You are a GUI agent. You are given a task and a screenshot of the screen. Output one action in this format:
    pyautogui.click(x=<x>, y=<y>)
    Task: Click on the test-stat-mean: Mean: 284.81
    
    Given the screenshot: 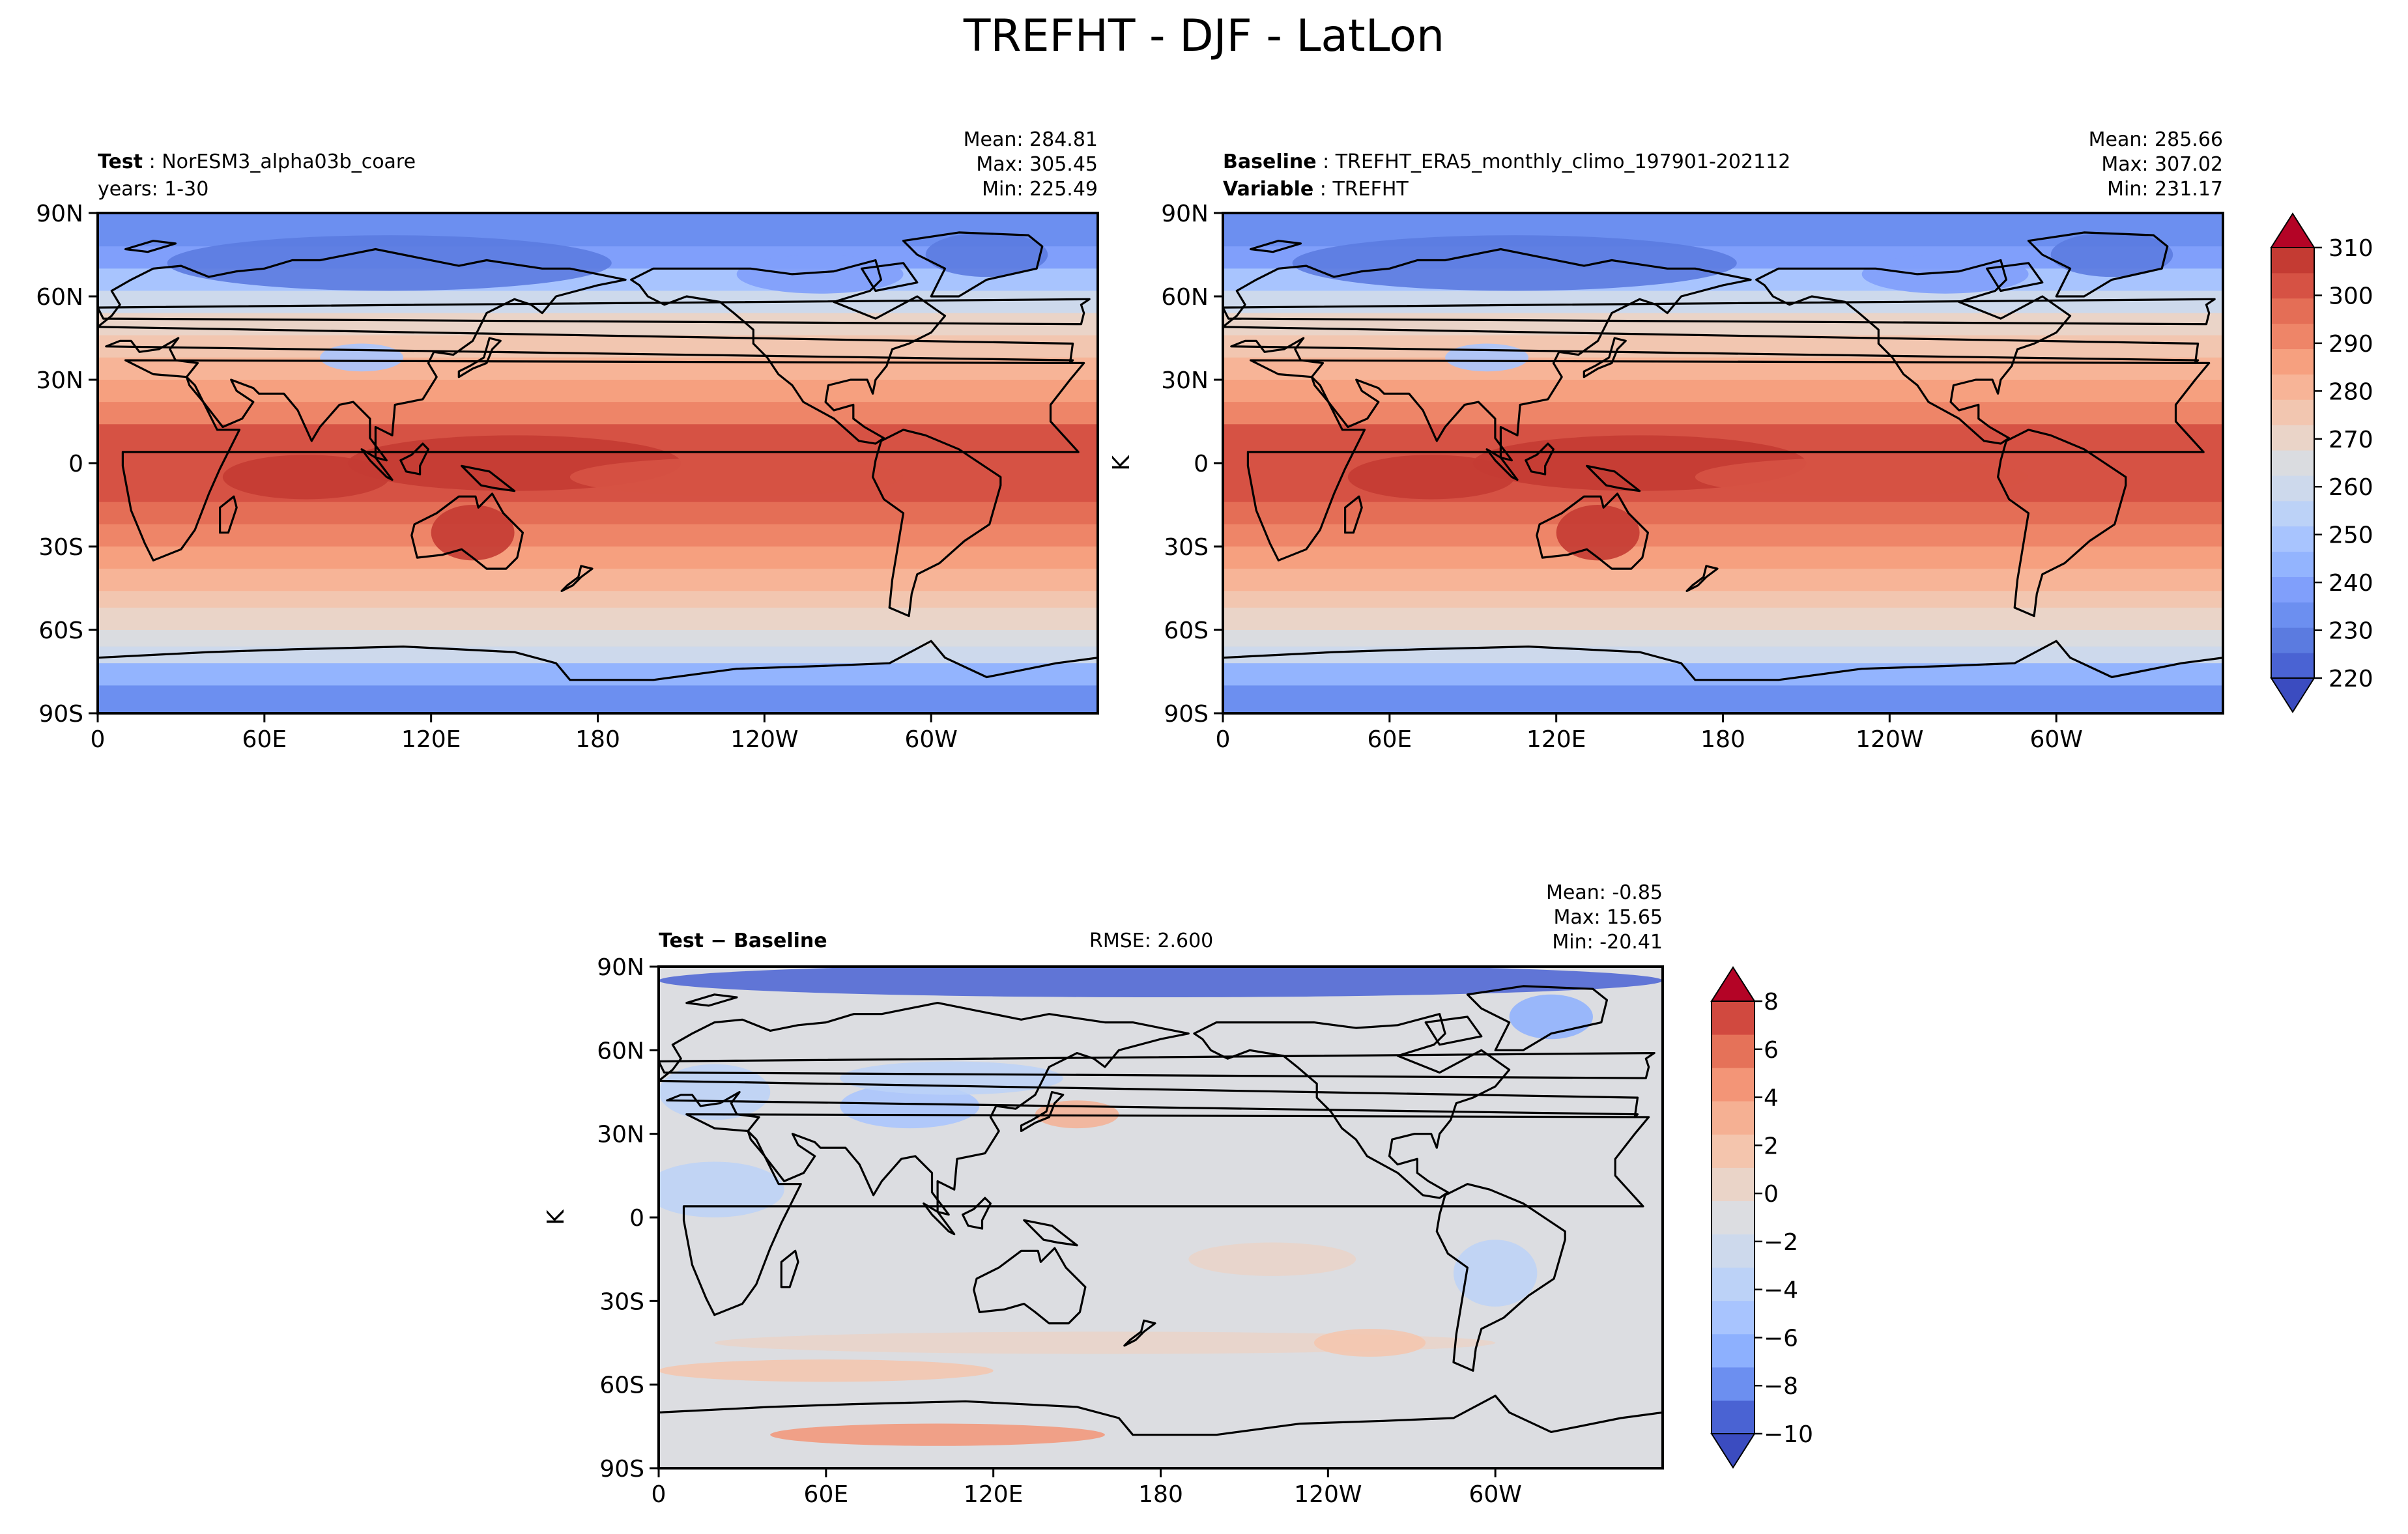 What is the action you would take?
    pyautogui.click(x=1031, y=139)
    